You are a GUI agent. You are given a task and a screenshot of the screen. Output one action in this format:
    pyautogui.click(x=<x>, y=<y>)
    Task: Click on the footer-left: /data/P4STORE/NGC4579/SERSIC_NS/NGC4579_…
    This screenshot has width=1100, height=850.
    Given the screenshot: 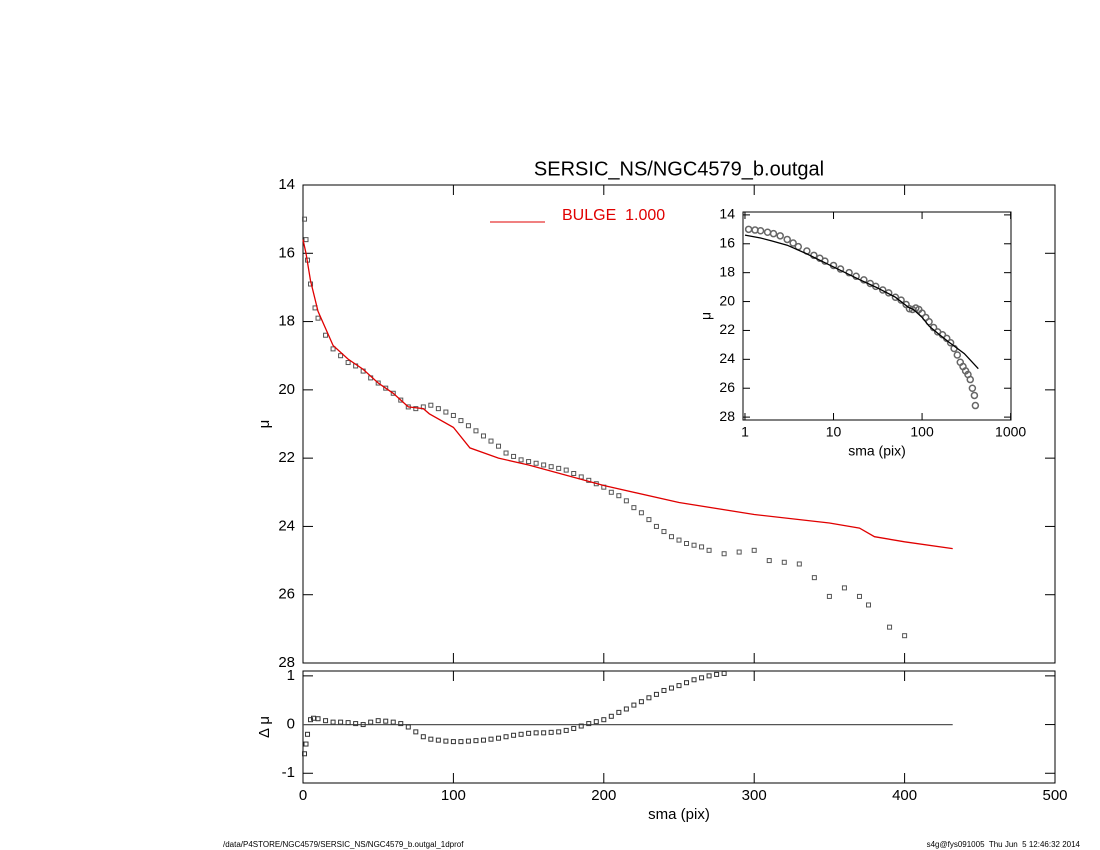 What is the action you would take?
    pyautogui.click(x=343, y=844)
    